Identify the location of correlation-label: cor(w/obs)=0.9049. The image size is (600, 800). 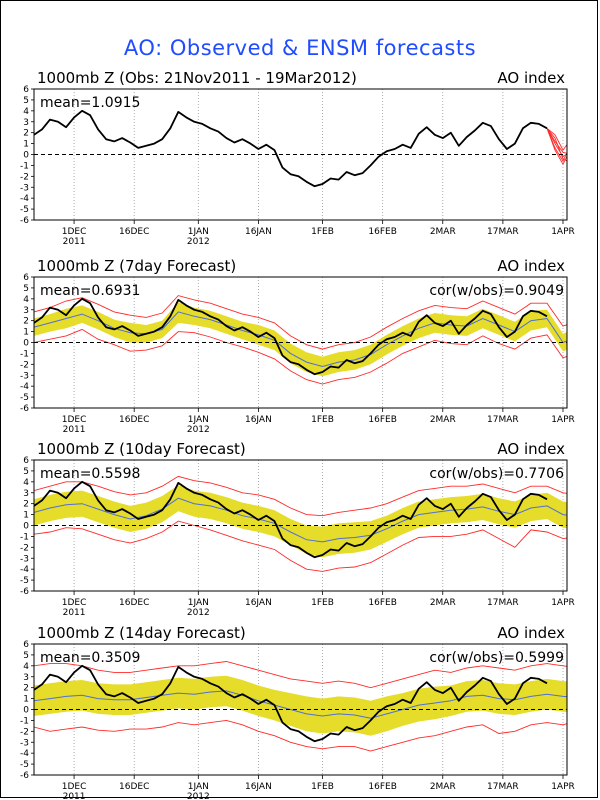
(496, 291).